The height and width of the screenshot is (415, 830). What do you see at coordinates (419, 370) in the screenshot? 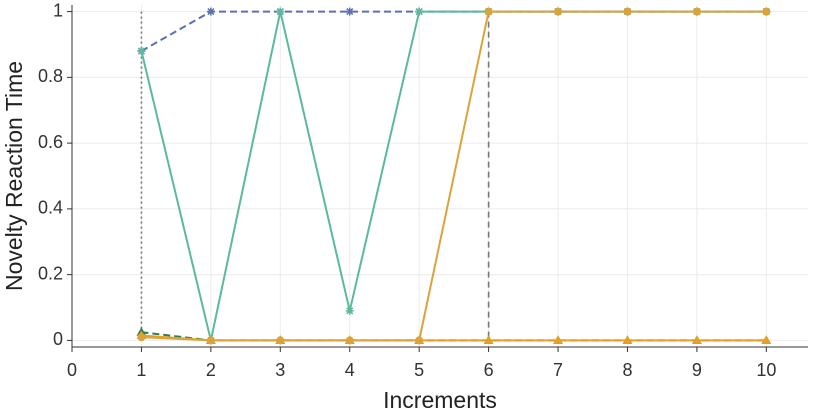
I see `x-tick-label: 5` at bounding box center [419, 370].